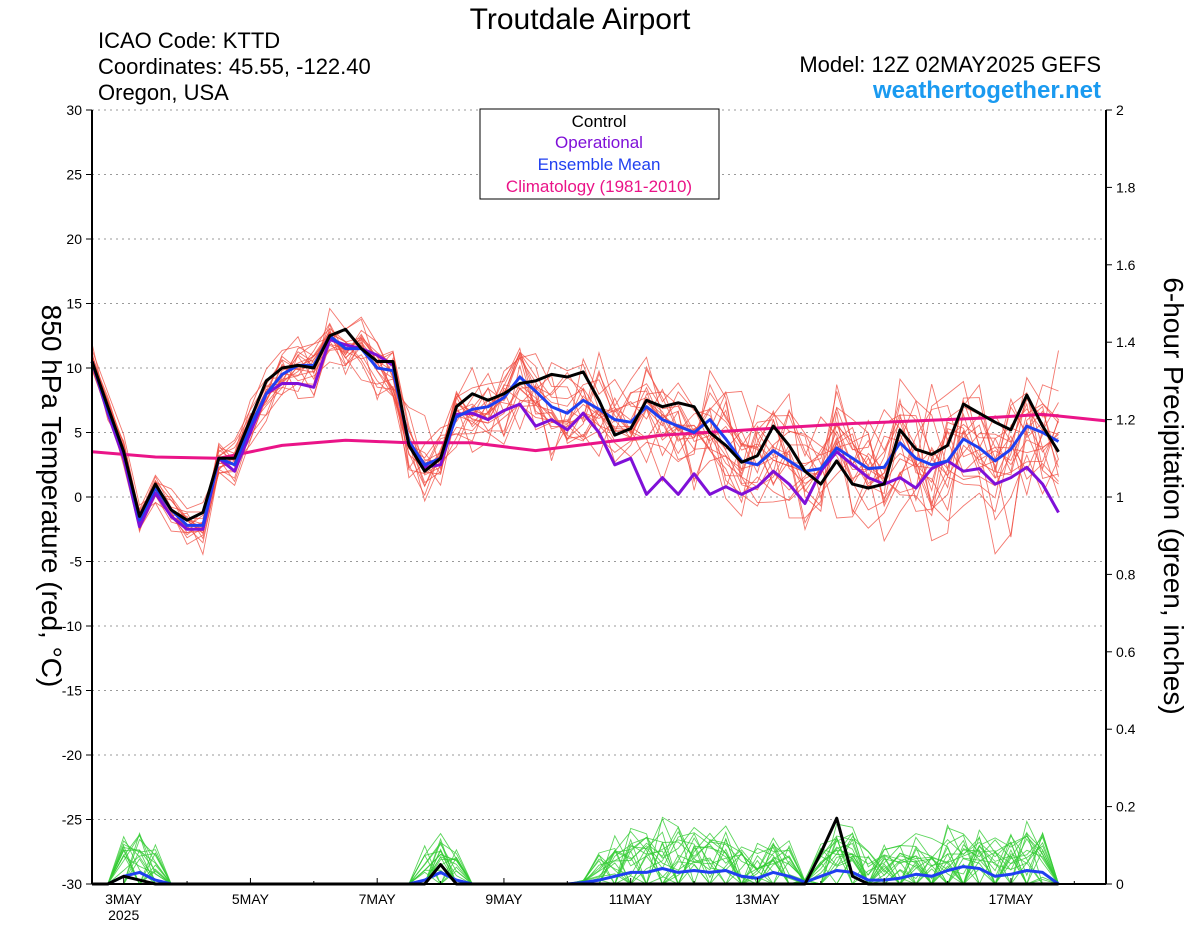 The height and width of the screenshot is (927, 1200). Describe the element at coordinates (74, 239) in the screenshot. I see `left-tick-label: 20` at that location.